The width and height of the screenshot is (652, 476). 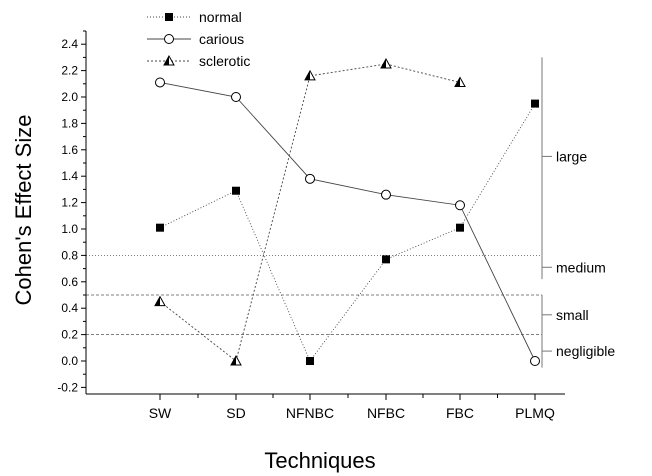 I want to click on legend-marker-sclerotic, so click(x=169, y=60).